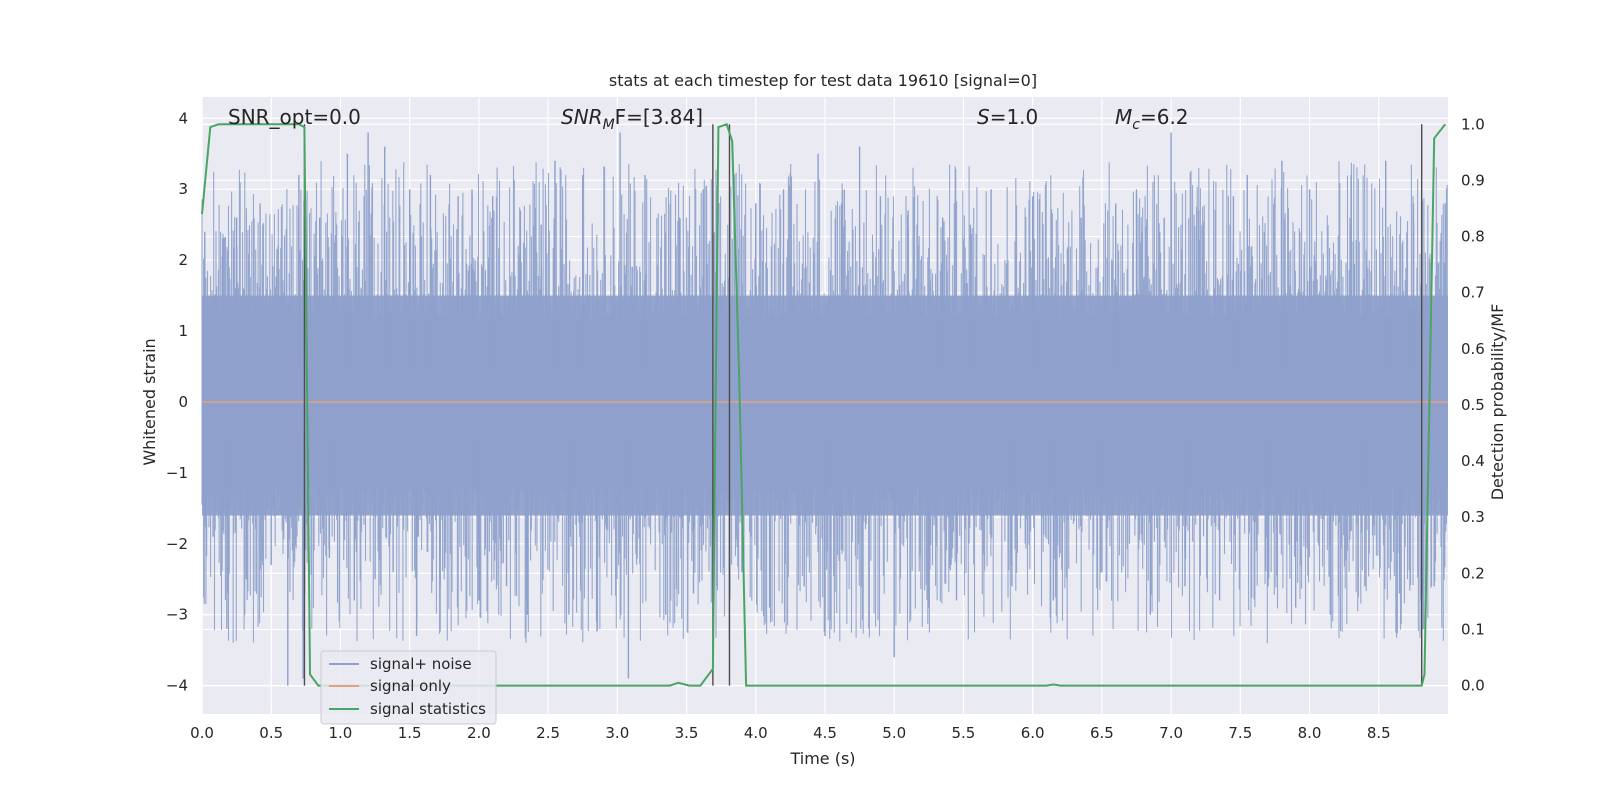 Image resolution: width=1600 pixels, height=800 pixels. What do you see at coordinates (582, 117) in the screenshot?
I see `annotation-snr-mf-var: SNR` at bounding box center [582, 117].